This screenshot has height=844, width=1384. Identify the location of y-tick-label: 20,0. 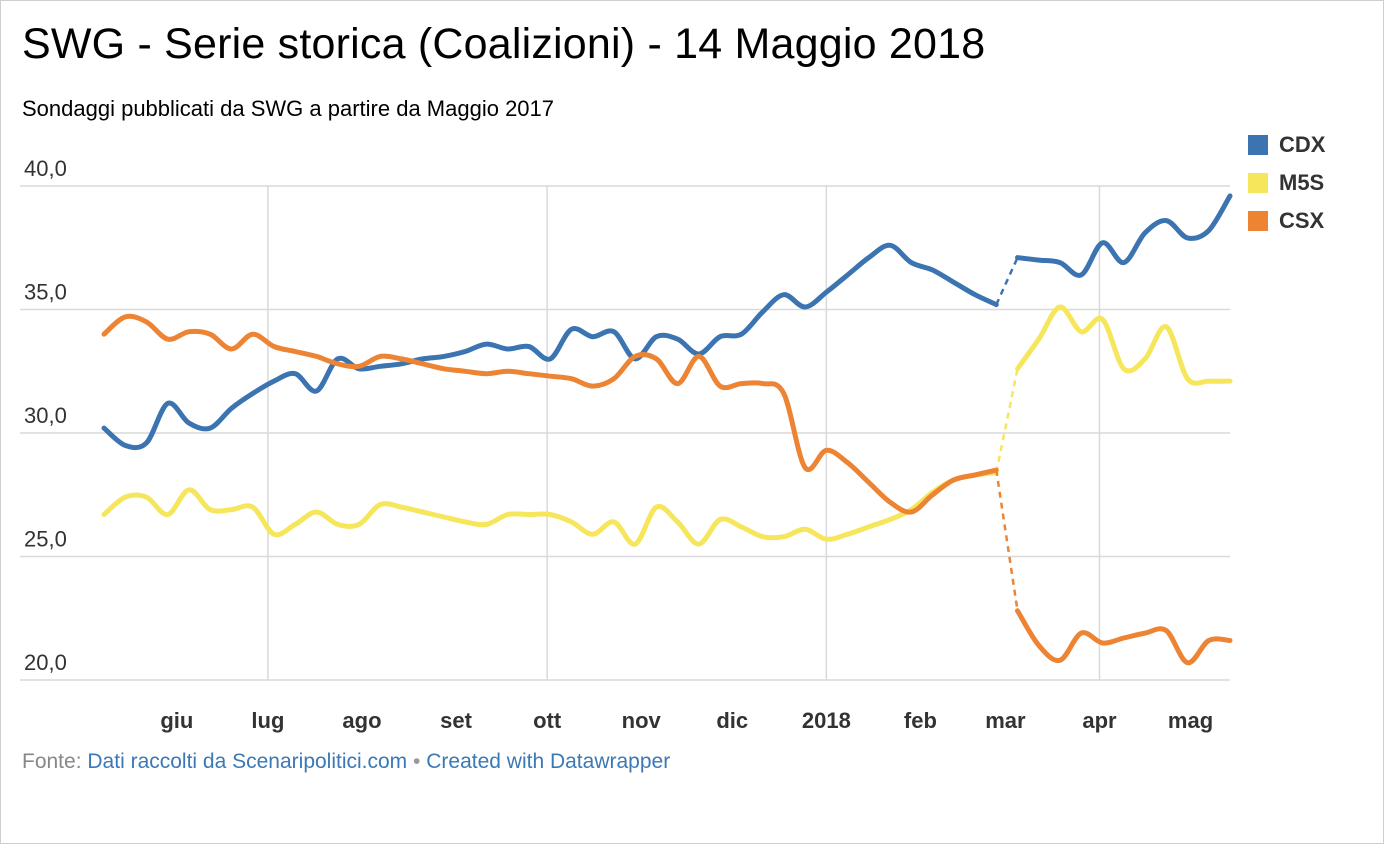
(45, 662).